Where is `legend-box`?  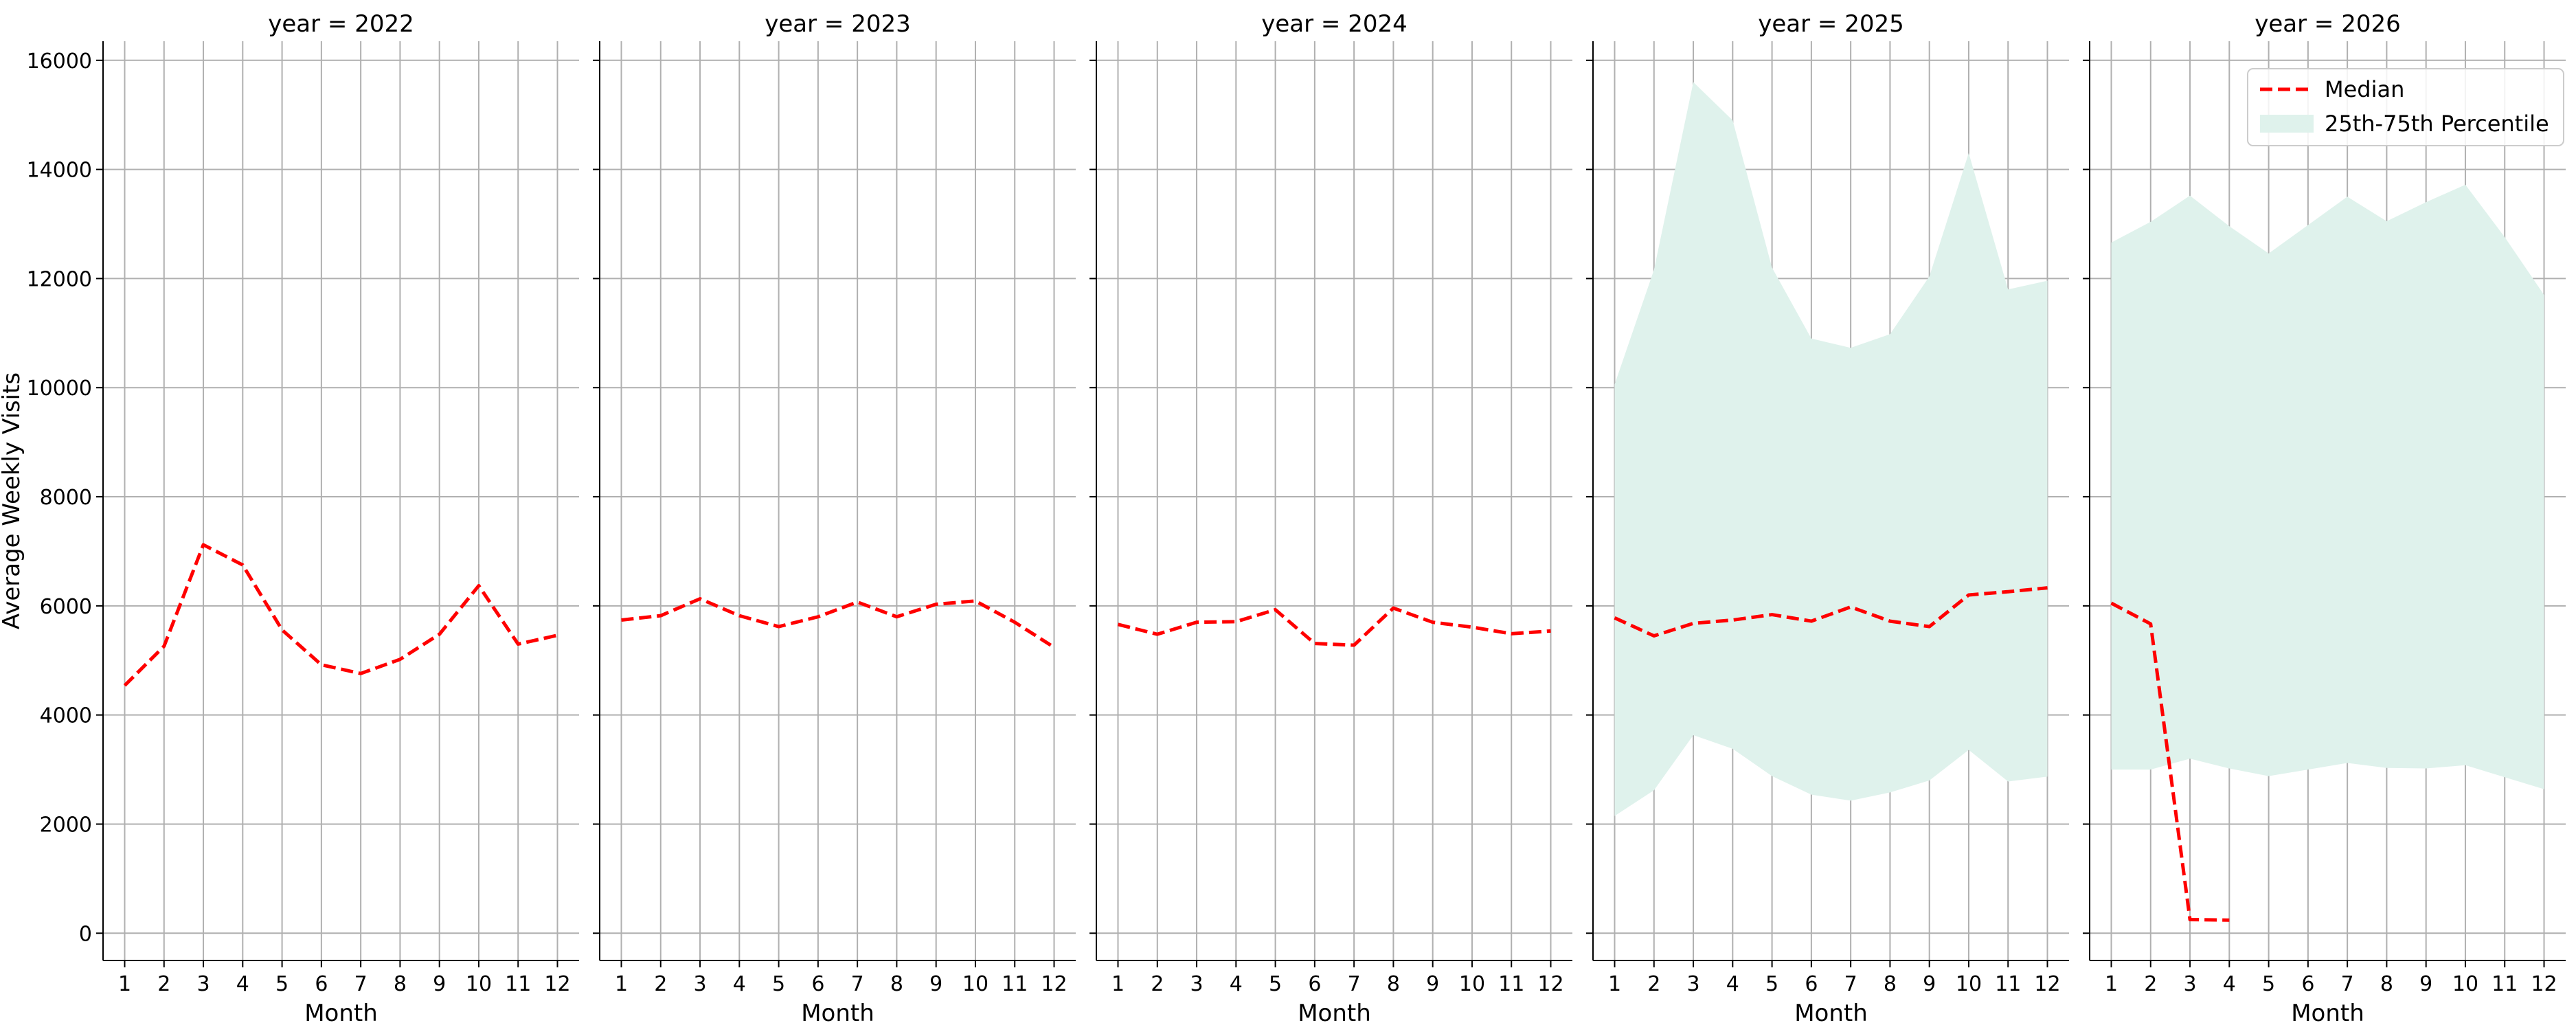 legend-box is located at coordinates (2405, 107).